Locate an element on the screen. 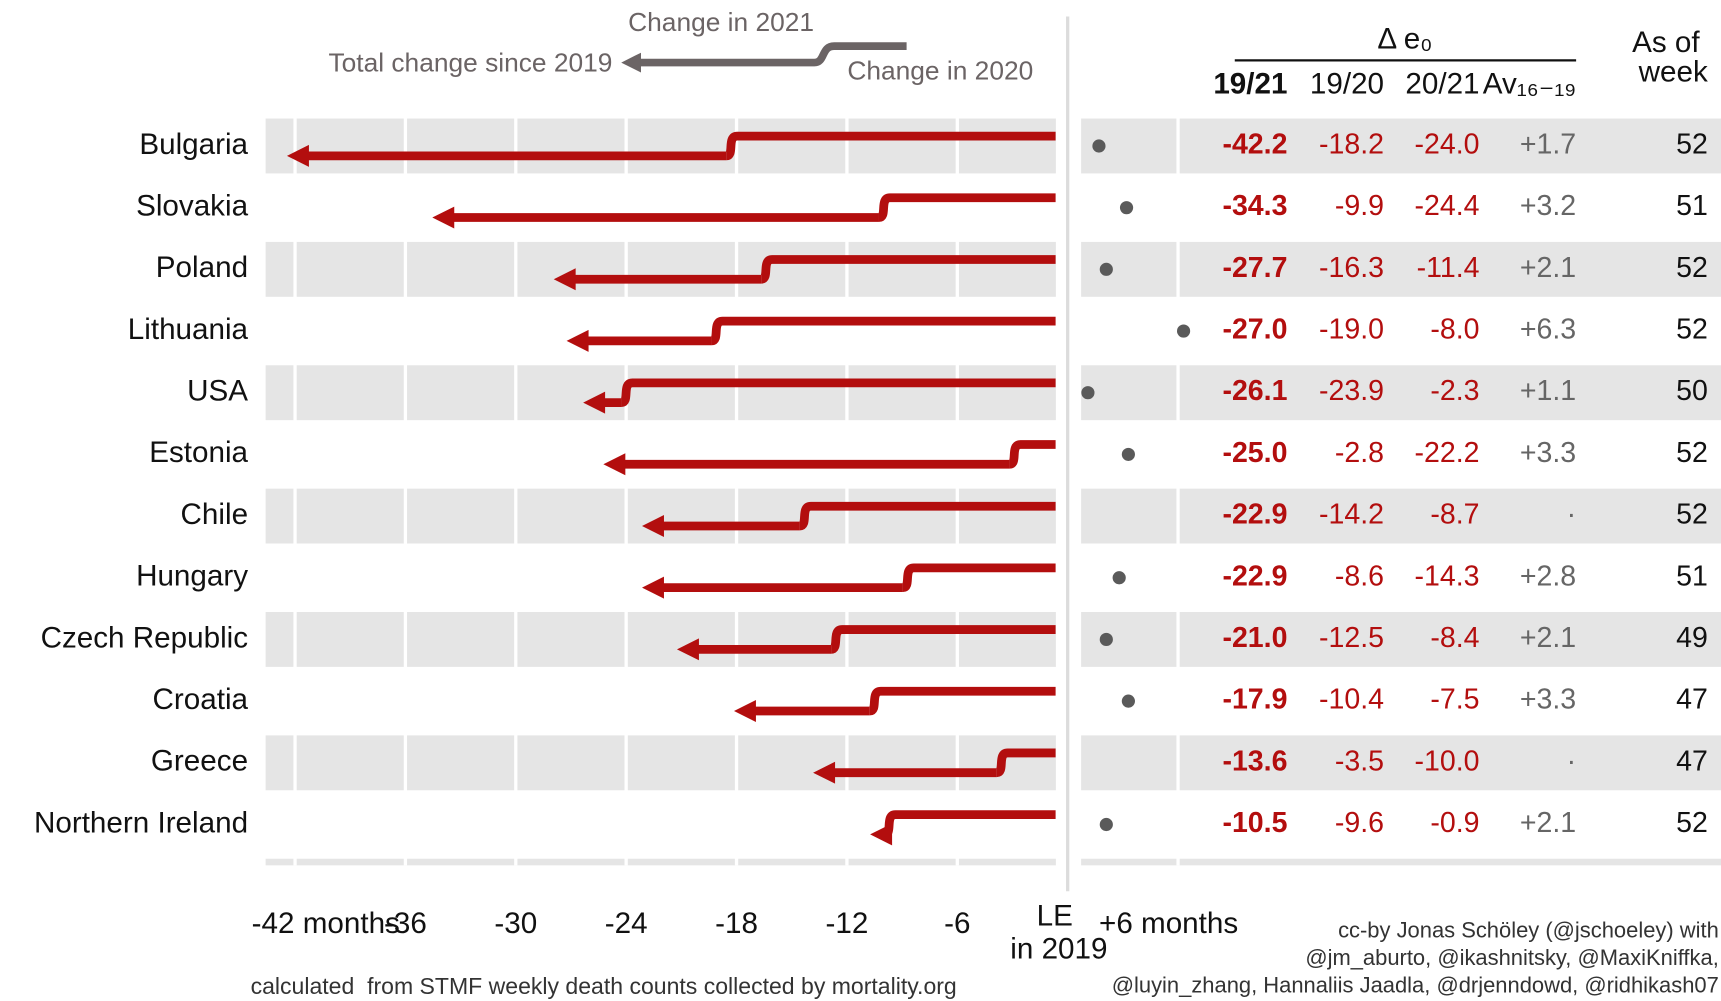 This screenshot has width=1721, height=1001. column-header: 20/21 is located at coordinates (1442, 83).